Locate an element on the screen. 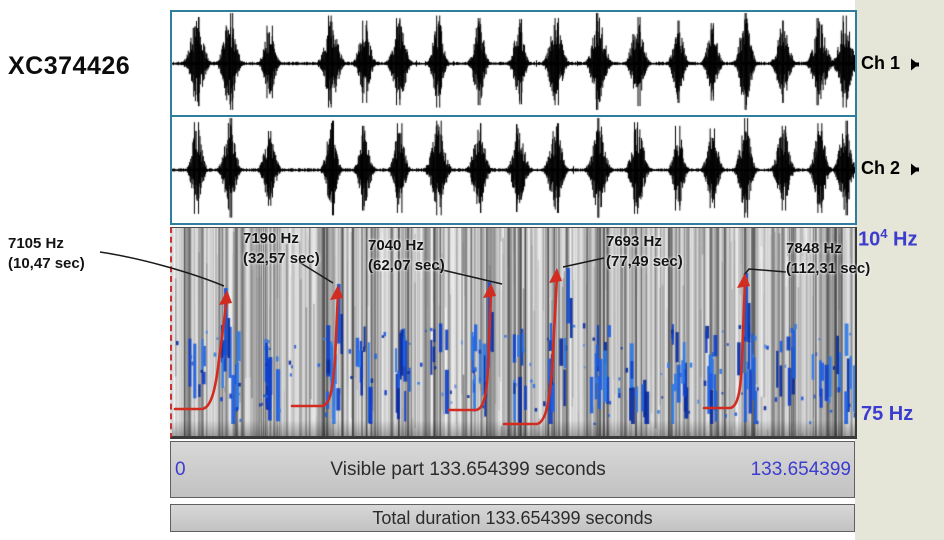 This screenshot has width=944, height=540. speaker-icon-ch1 is located at coordinates (913, 64).